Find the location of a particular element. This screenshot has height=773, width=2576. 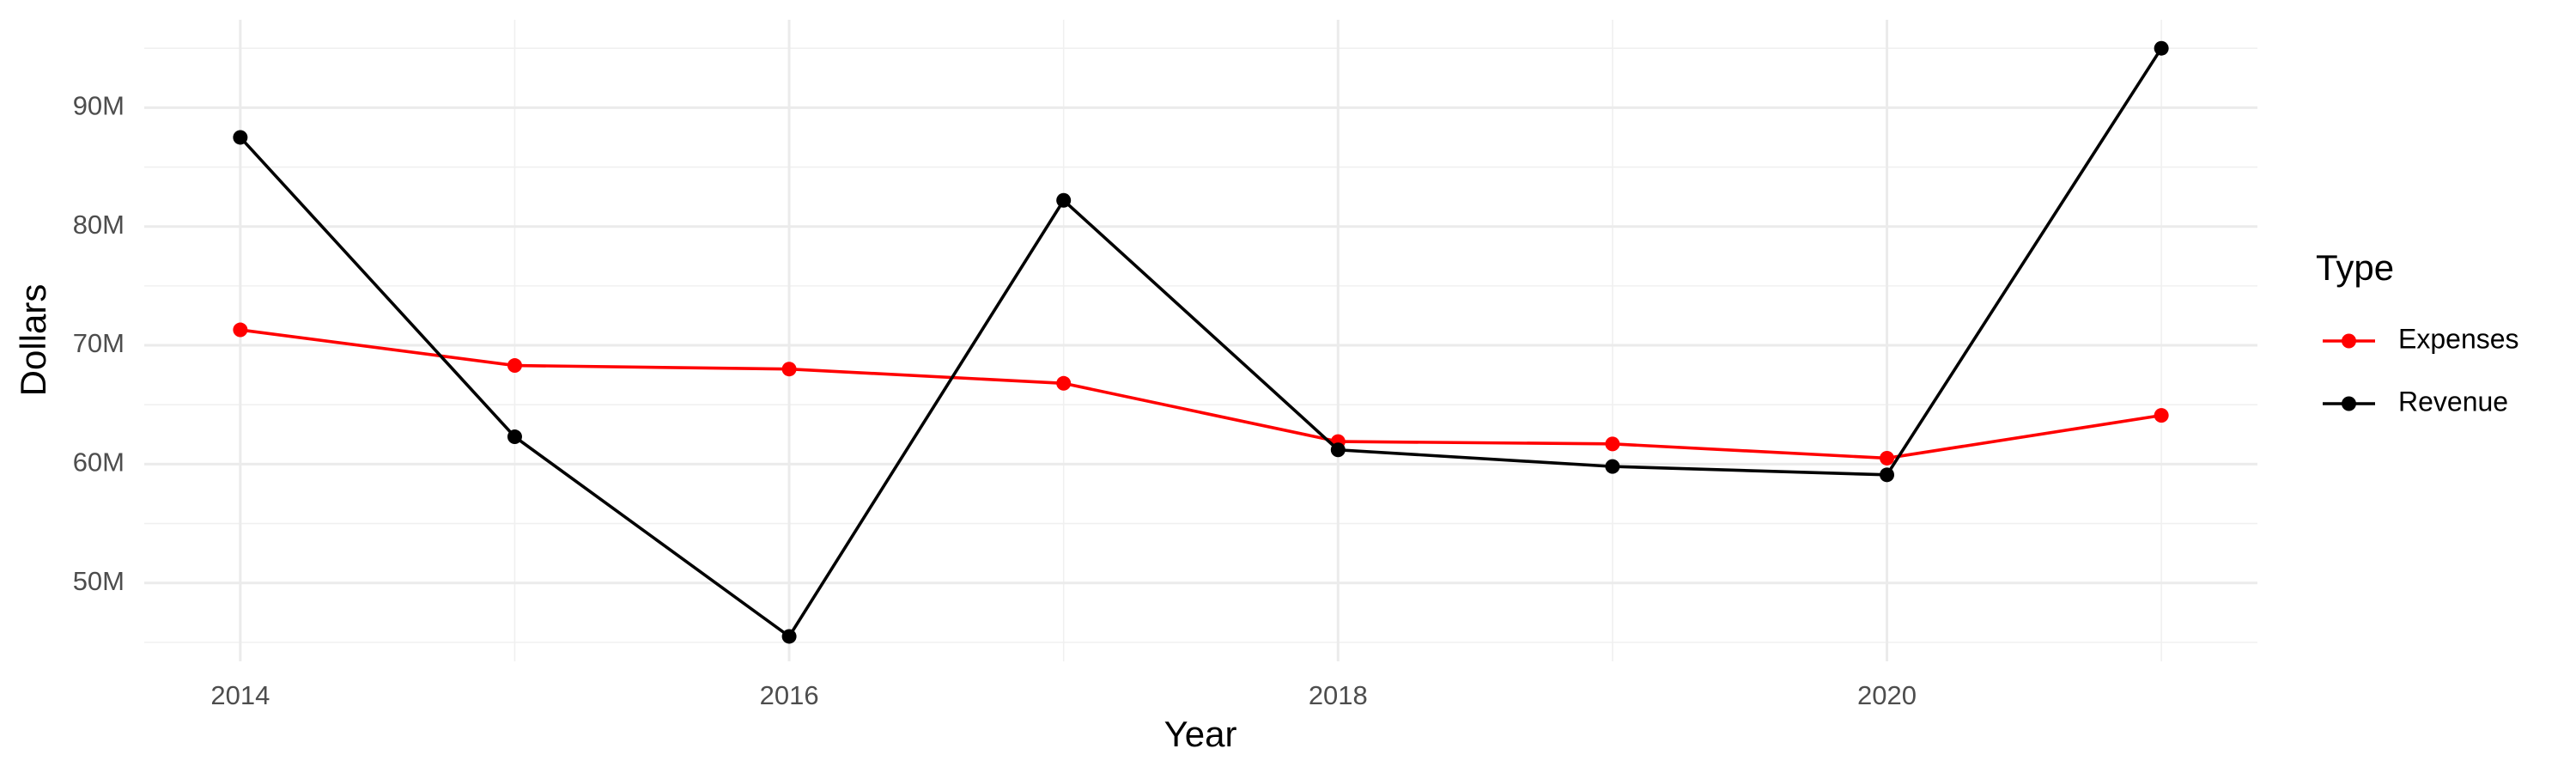

x-tick-label: 2020 is located at coordinates (1887, 695).